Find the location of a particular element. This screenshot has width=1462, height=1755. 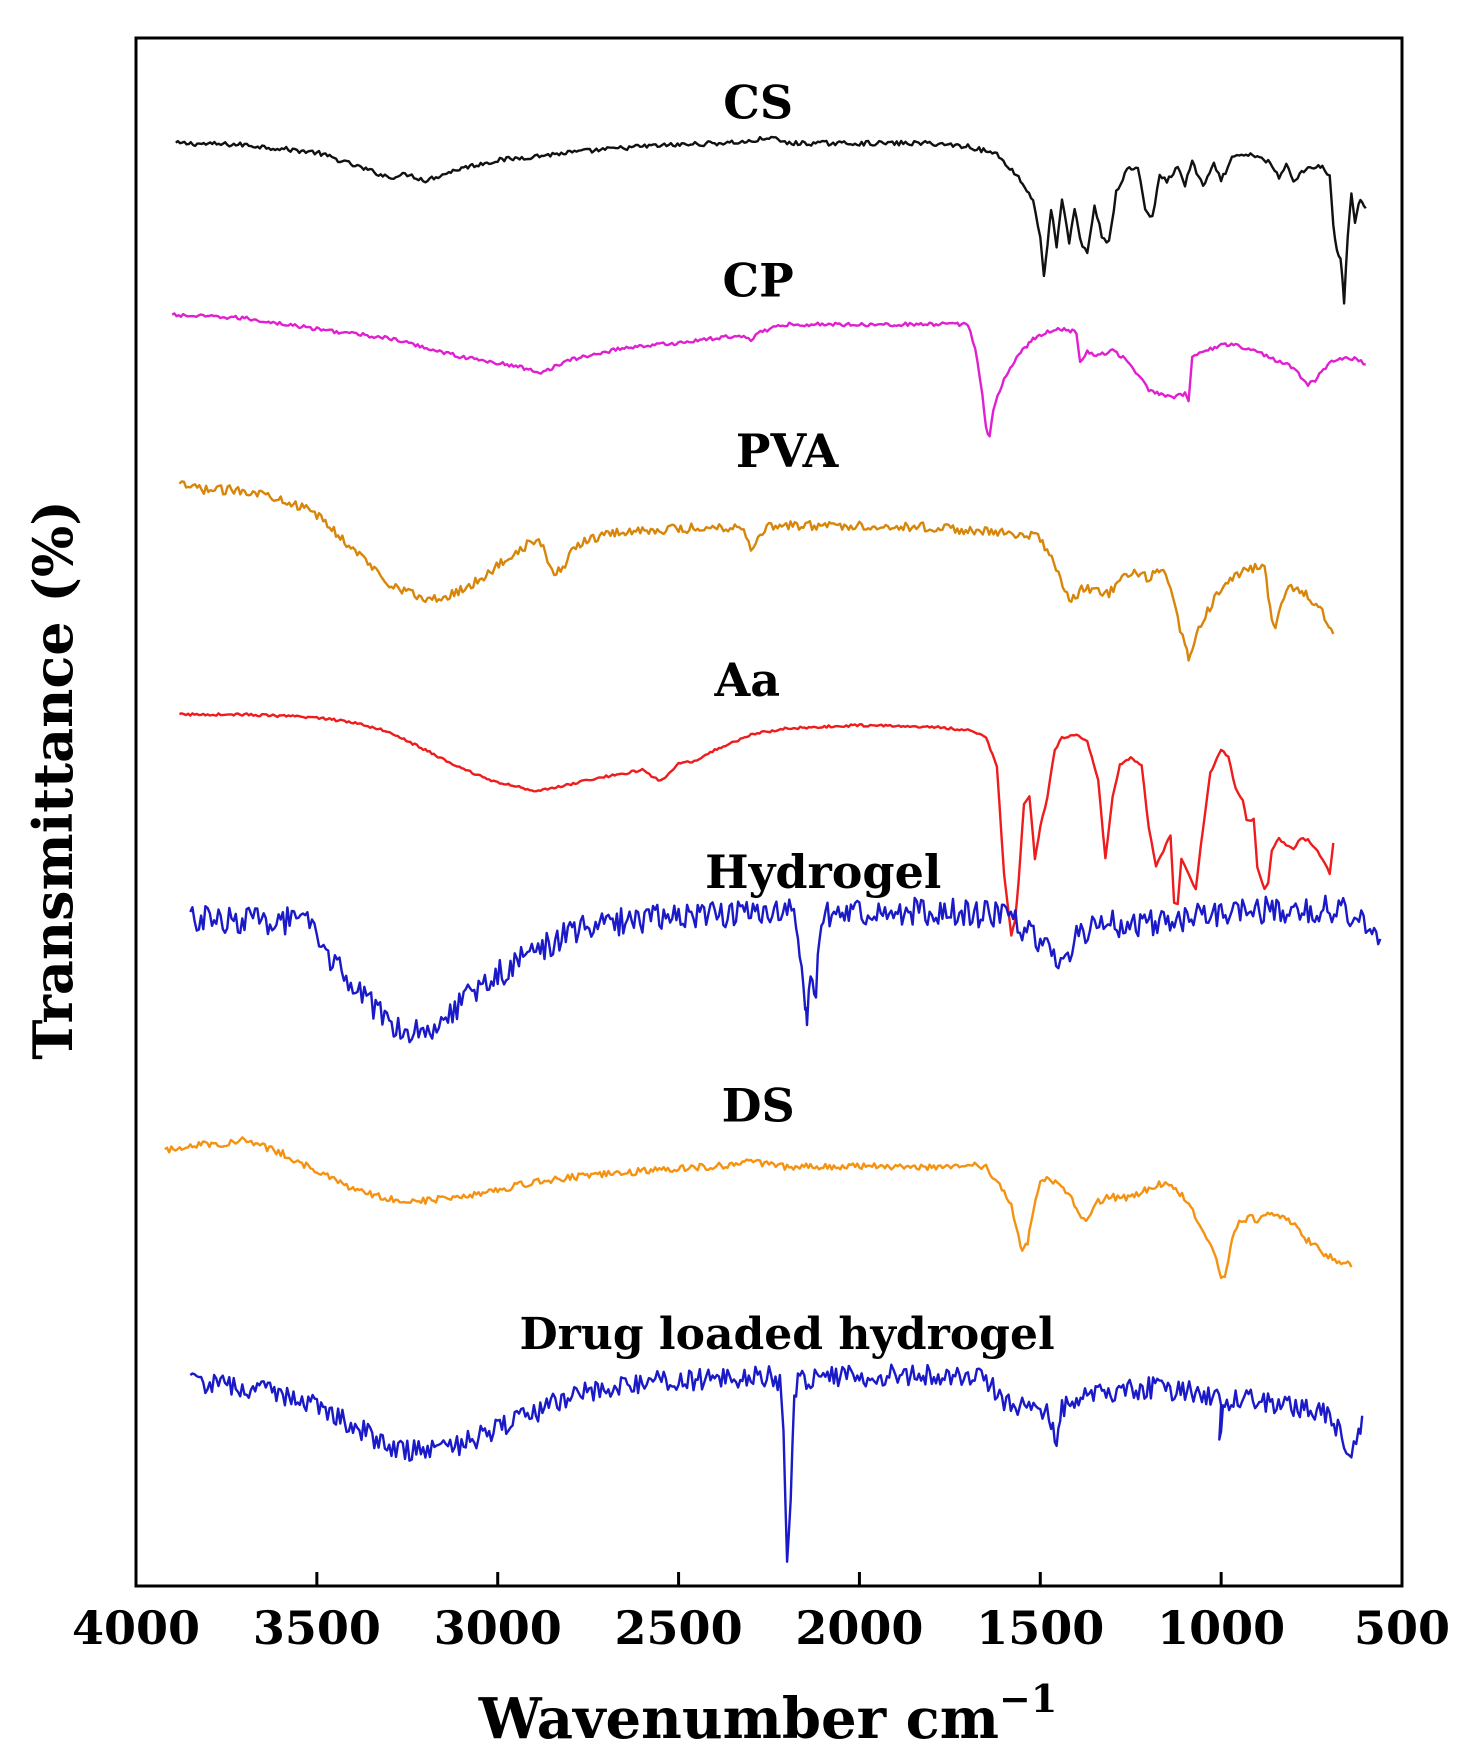

series-label-cp: CP is located at coordinates (758, 281).